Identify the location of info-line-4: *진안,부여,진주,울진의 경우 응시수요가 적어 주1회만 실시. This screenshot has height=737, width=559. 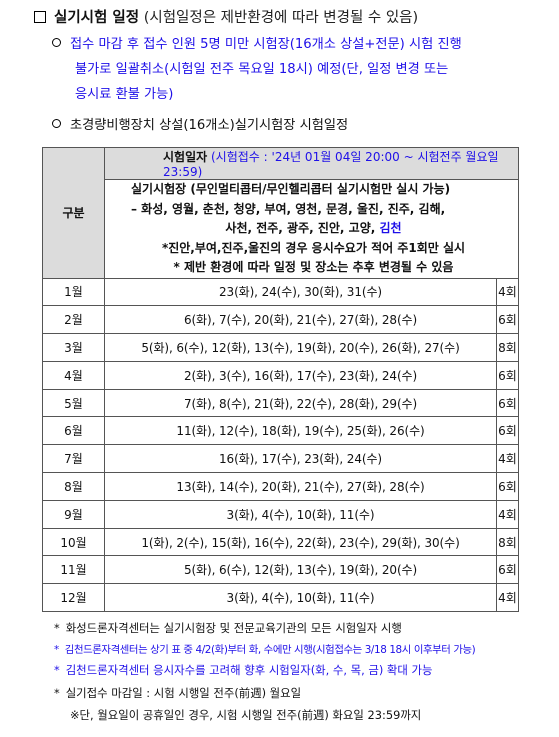
(313, 247).